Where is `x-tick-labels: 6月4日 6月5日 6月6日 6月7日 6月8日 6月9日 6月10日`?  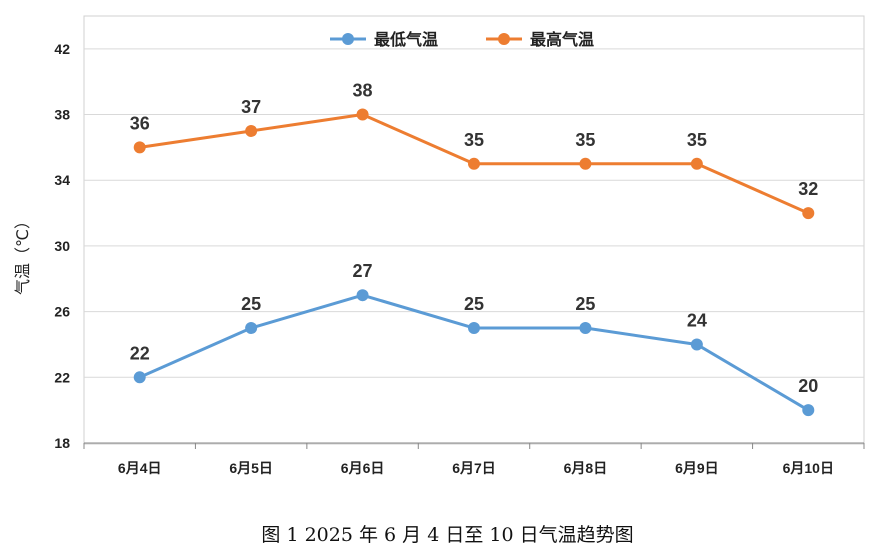 x-tick-labels: 6月4日 6月5日 6月6日 6月7日 6月8日 6月9日 6月10日 is located at coordinates (476, 468).